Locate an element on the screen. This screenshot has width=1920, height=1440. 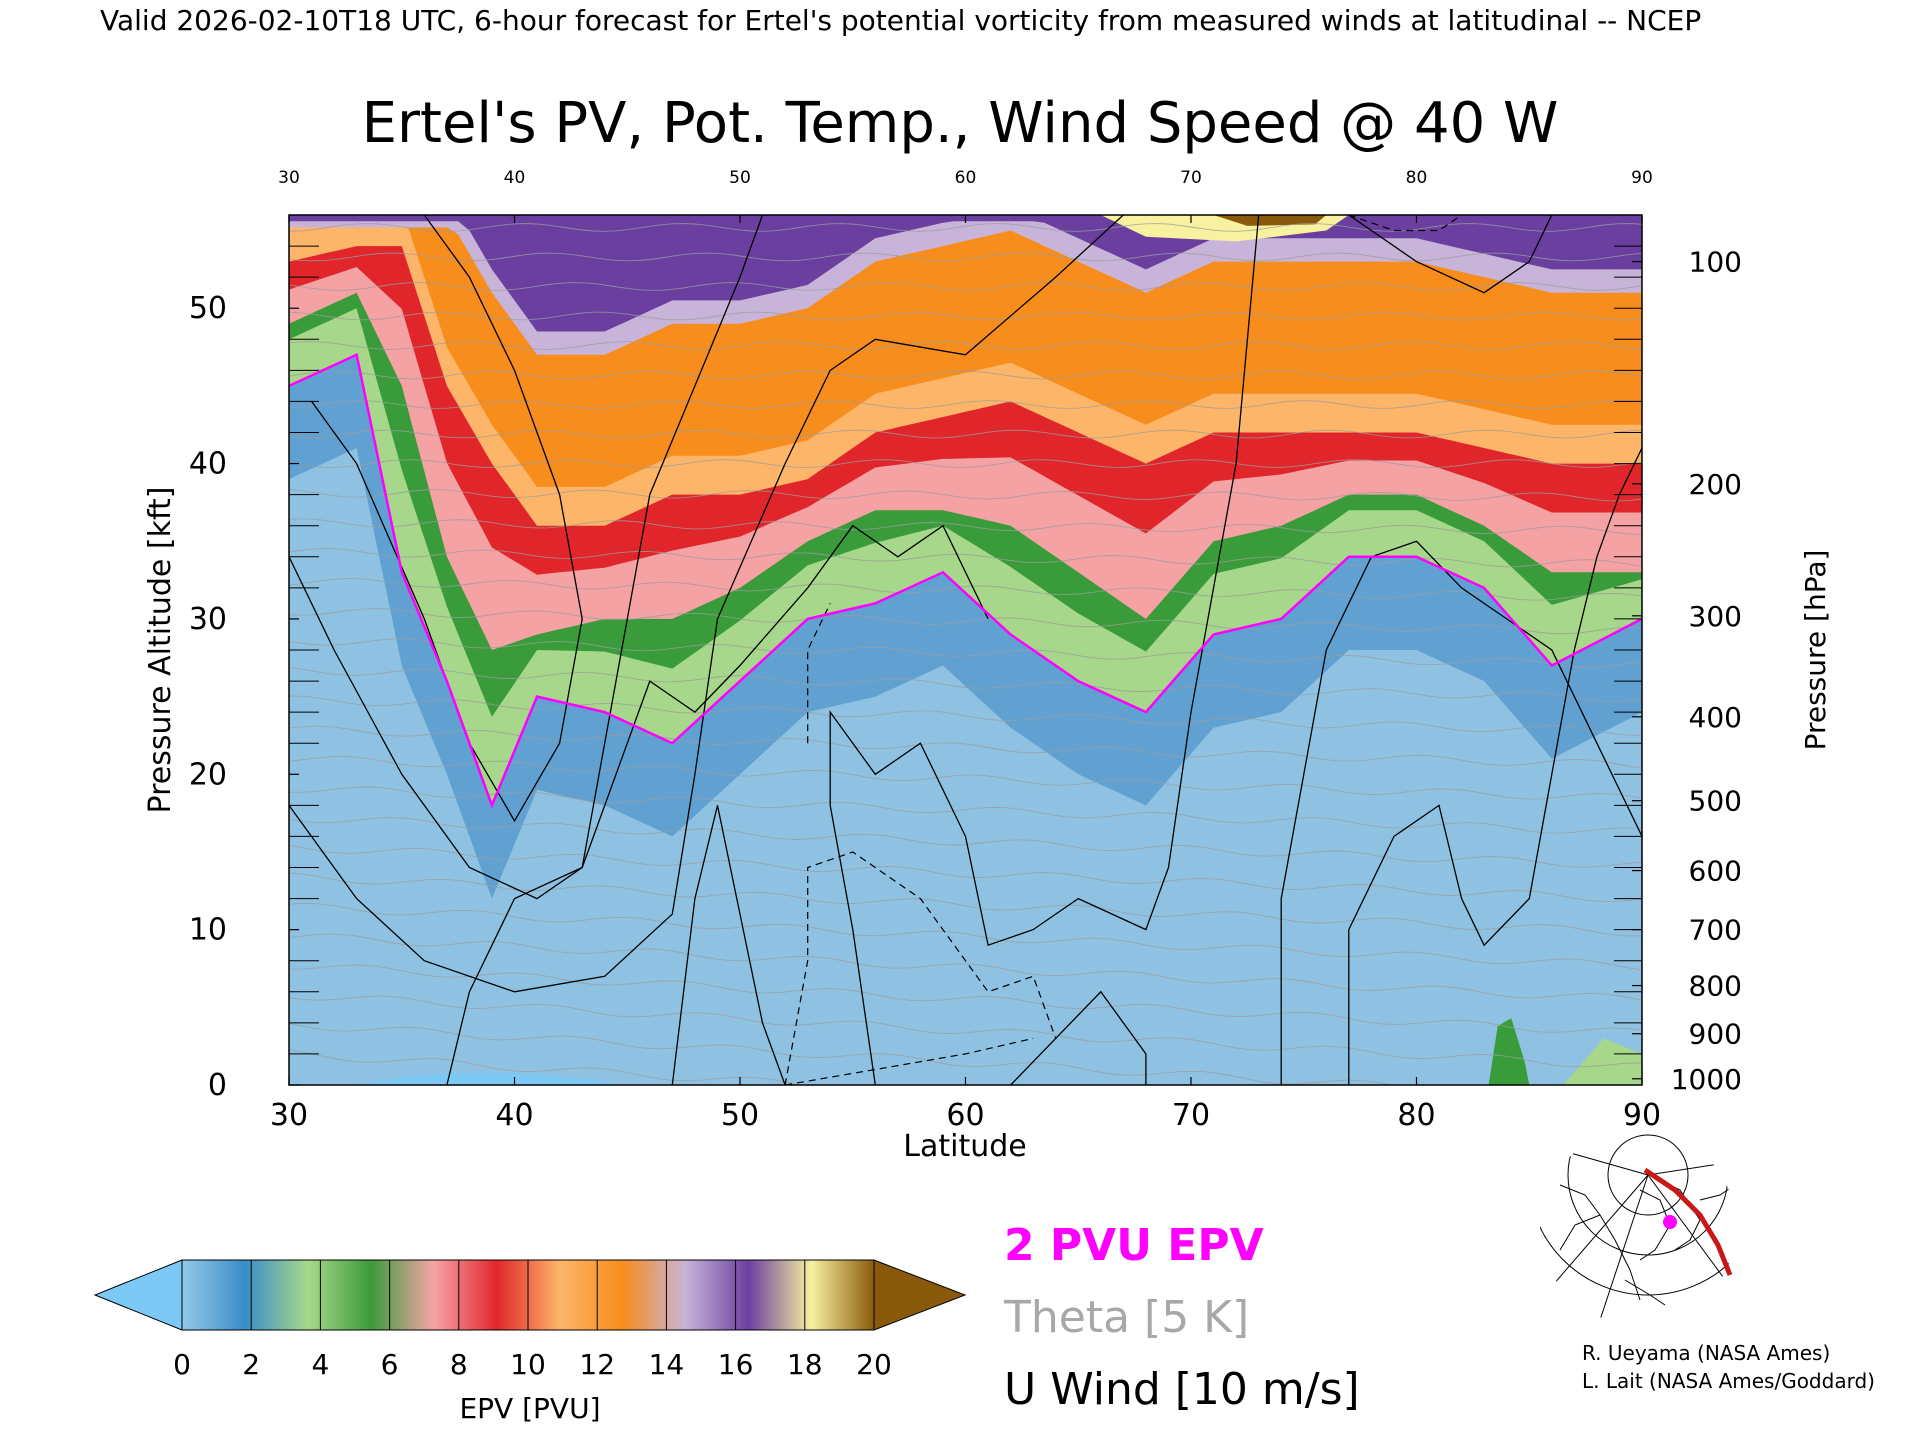
band-purple is located at coordinates (965, 273).